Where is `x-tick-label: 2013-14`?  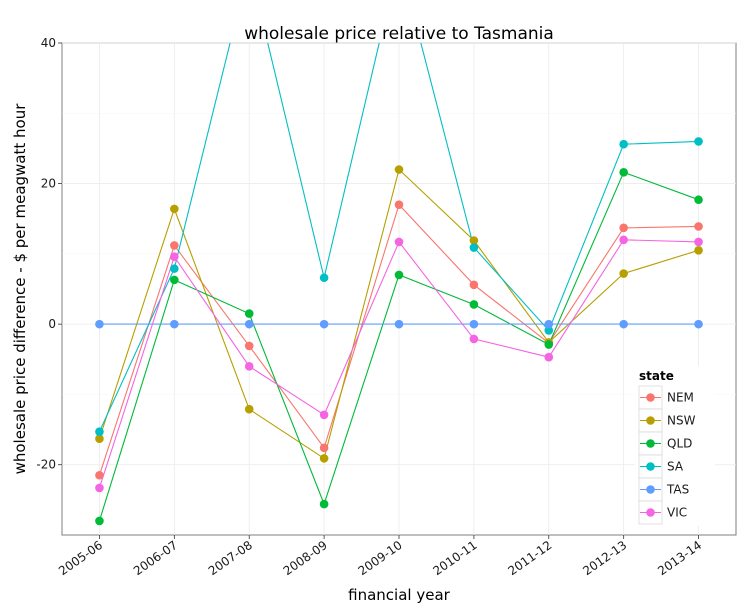
x-tick-label: 2013-14 is located at coordinates (679, 558).